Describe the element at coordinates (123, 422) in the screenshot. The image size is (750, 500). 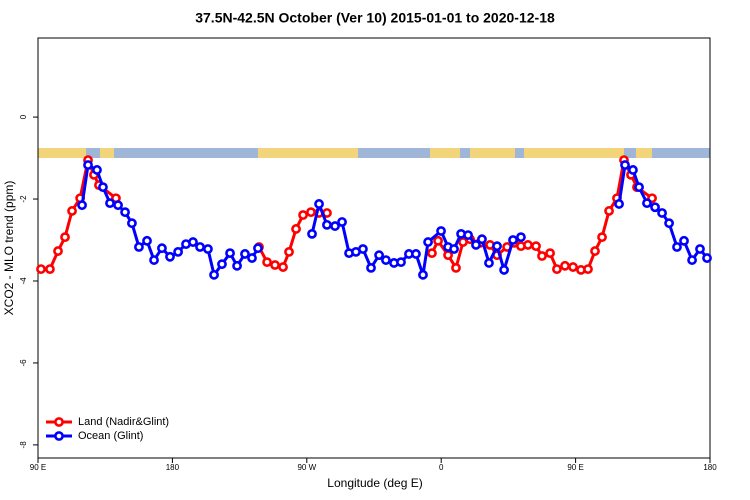
I see `legend-label: Land (Nadir&Glint)` at that location.